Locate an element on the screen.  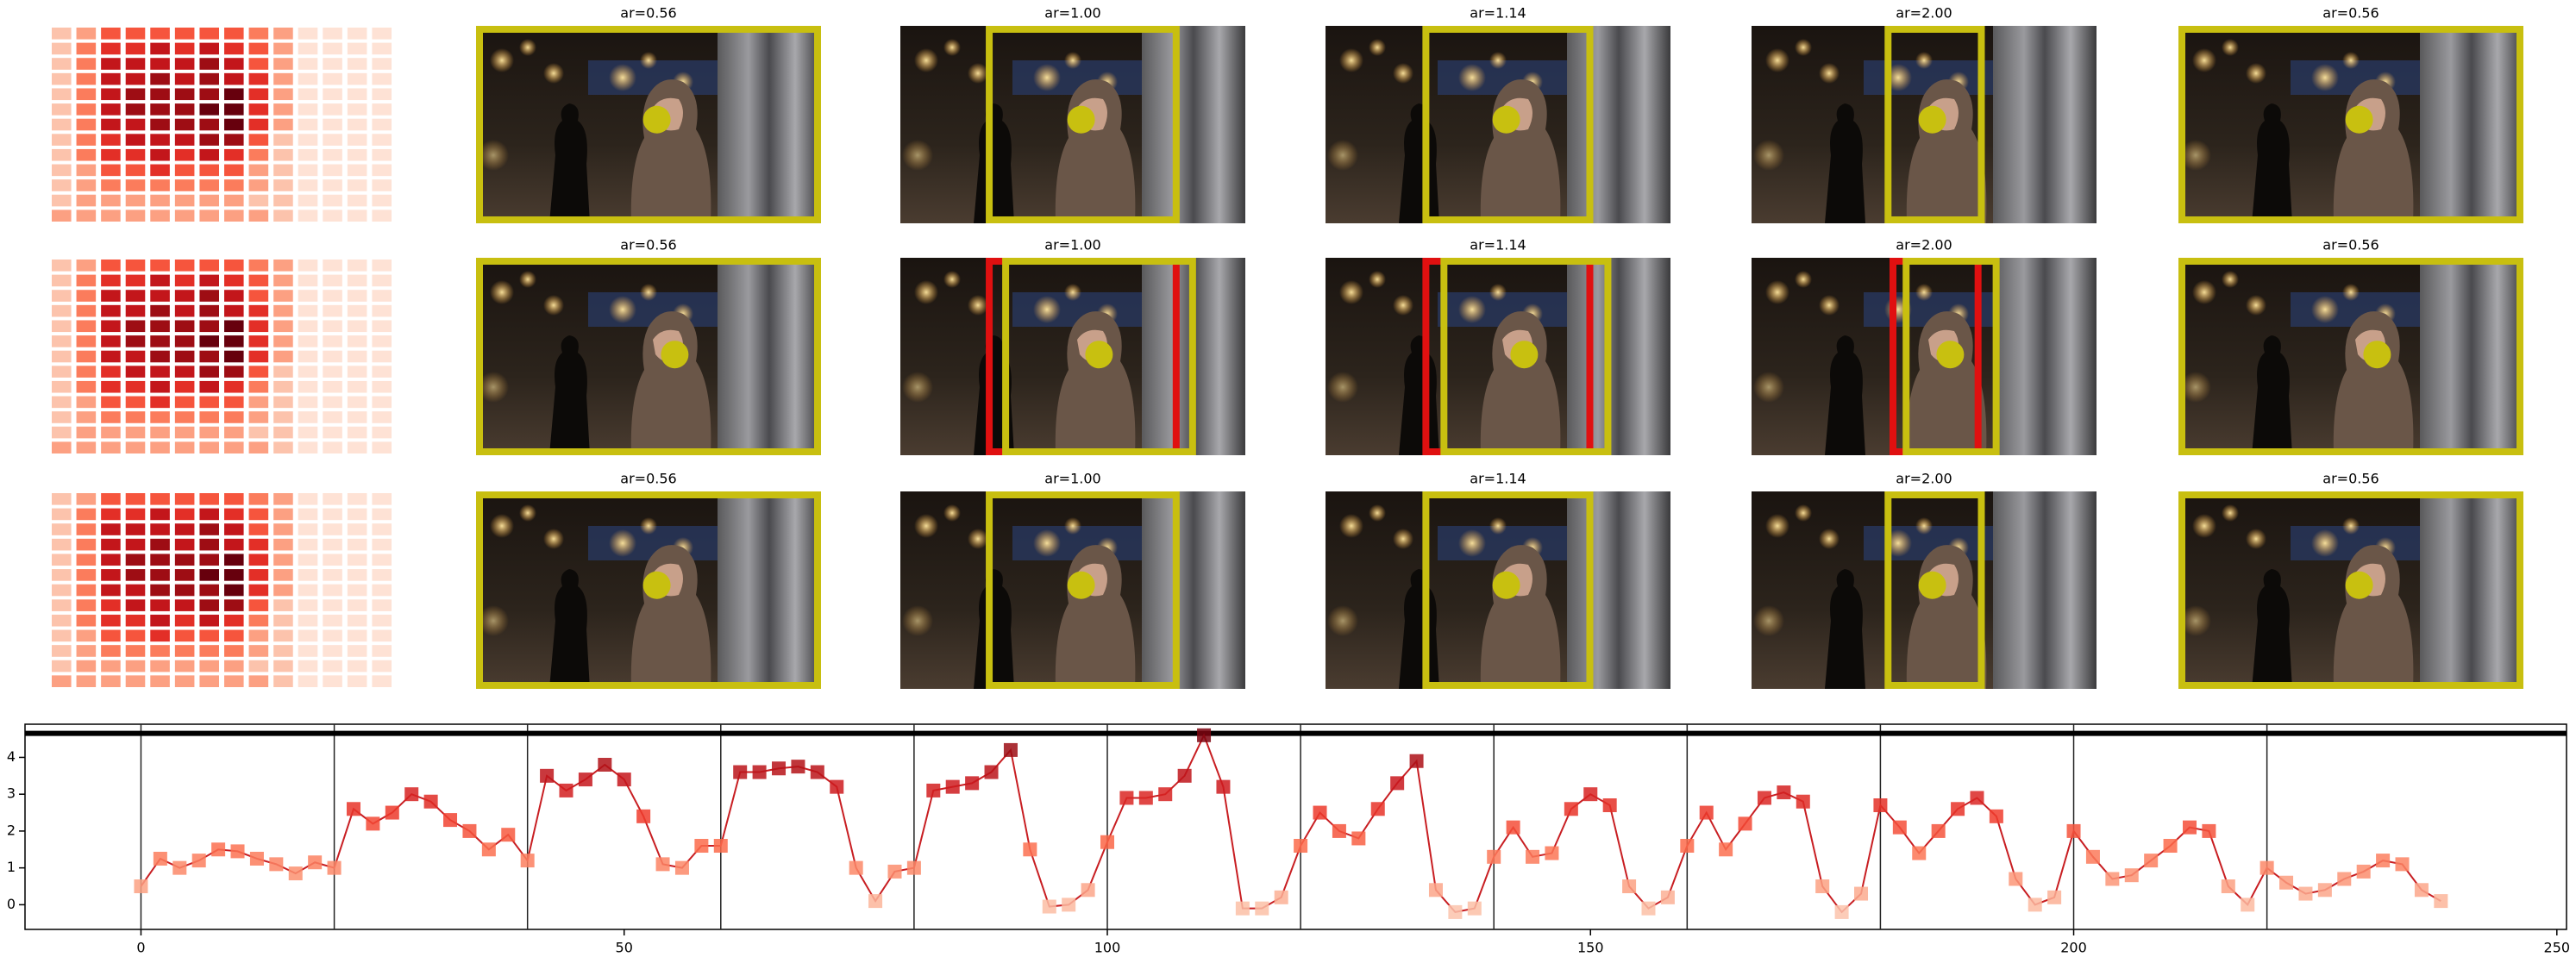
panel-title: ar=1.00 is located at coordinates (1072, 479).